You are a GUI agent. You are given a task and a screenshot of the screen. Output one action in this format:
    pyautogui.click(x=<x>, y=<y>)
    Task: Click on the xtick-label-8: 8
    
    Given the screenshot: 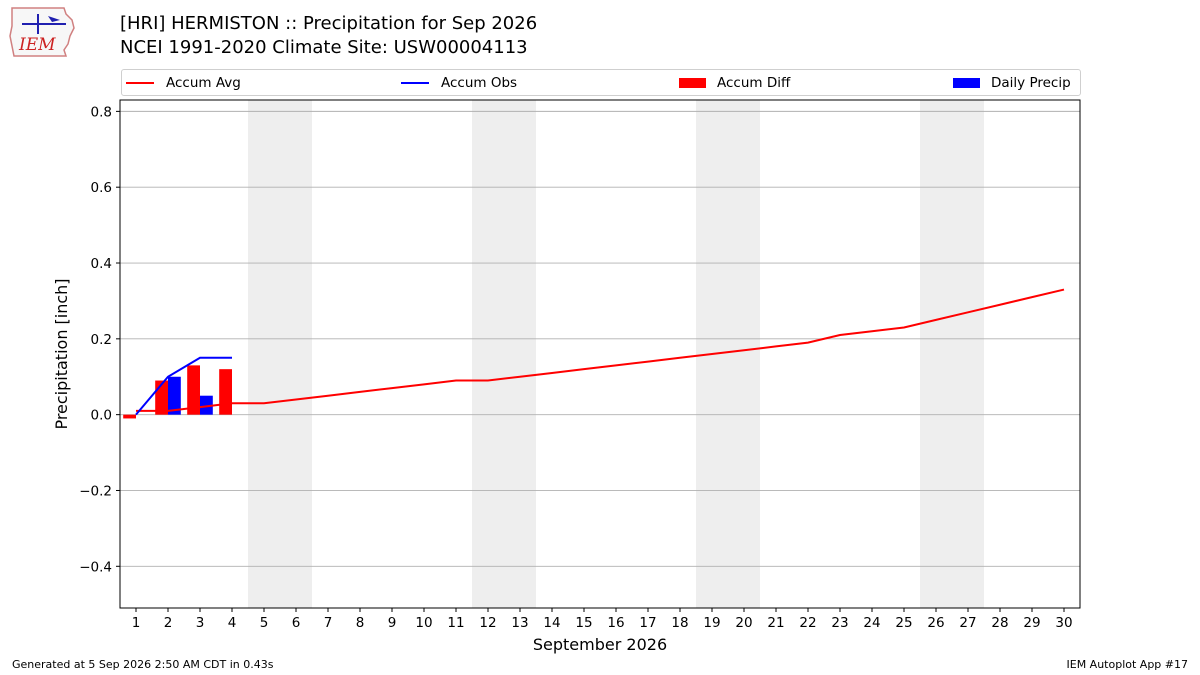 What is the action you would take?
    pyautogui.click(x=360, y=623)
    